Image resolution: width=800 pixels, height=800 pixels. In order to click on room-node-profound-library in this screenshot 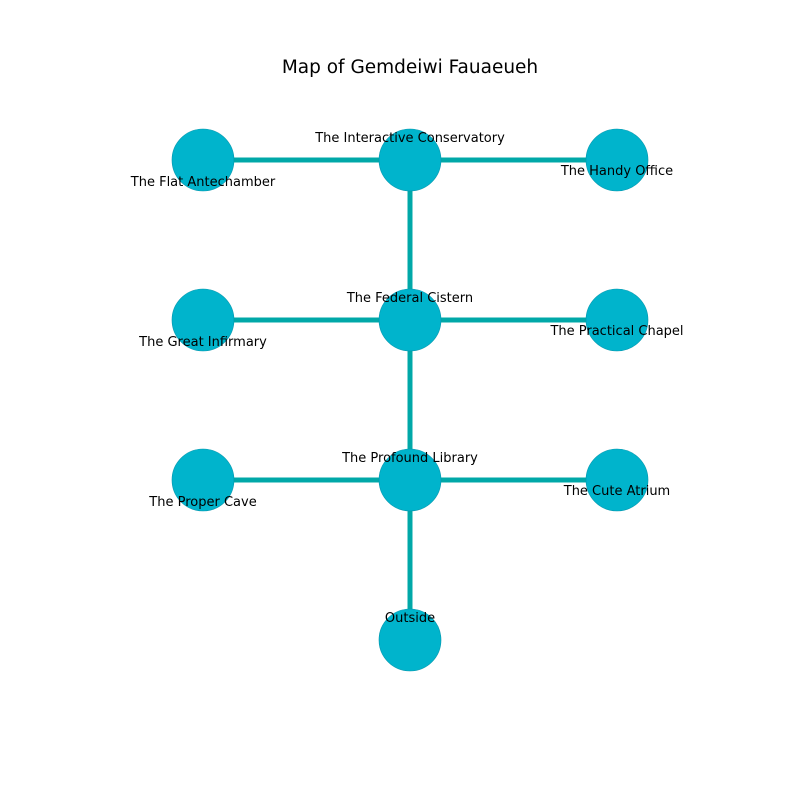, I will do `click(410, 480)`.